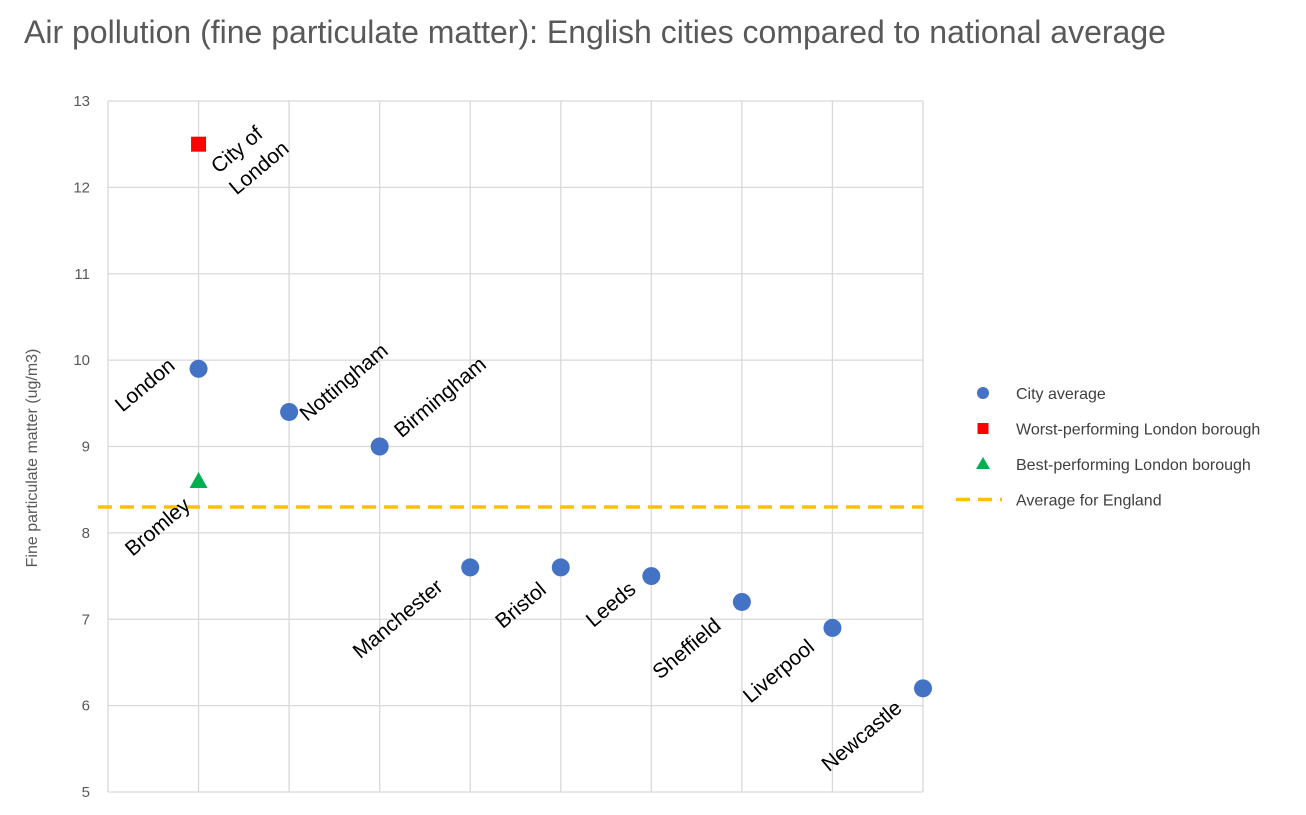 The image size is (1306, 815). I want to click on point-label: Sheffield, so click(686, 649).